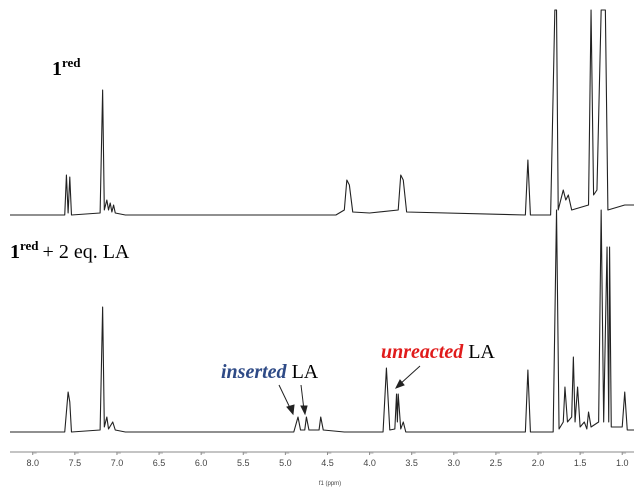  I want to click on x-tick-label: 5.5, so click(243, 463).